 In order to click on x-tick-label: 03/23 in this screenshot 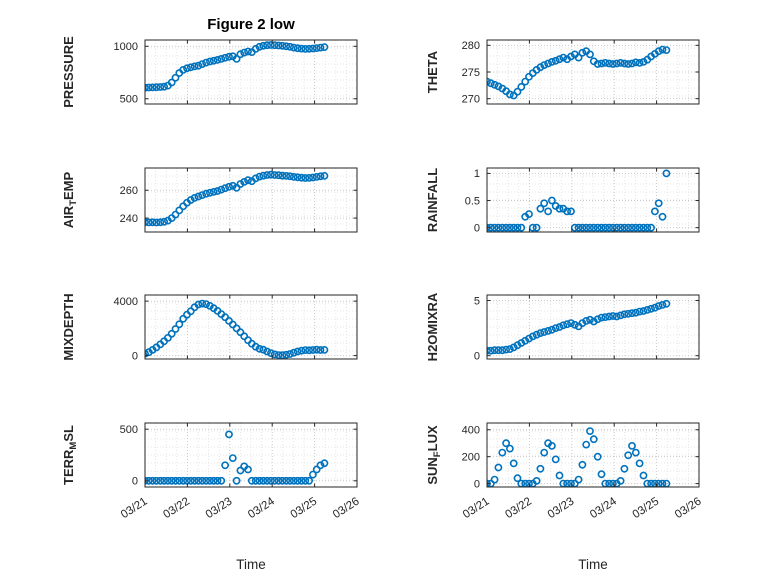, I will do `click(561, 508)`.